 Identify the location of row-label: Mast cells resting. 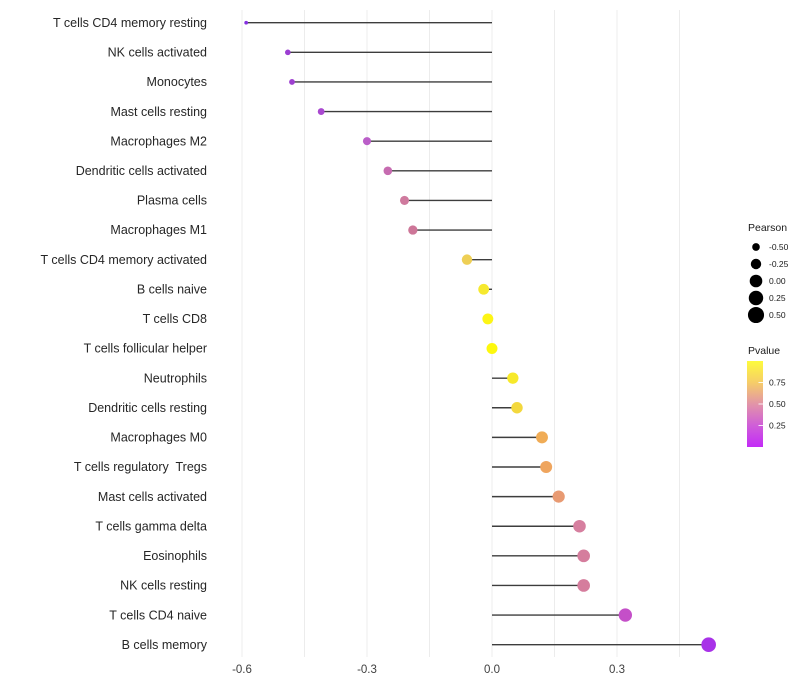
(158, 112).